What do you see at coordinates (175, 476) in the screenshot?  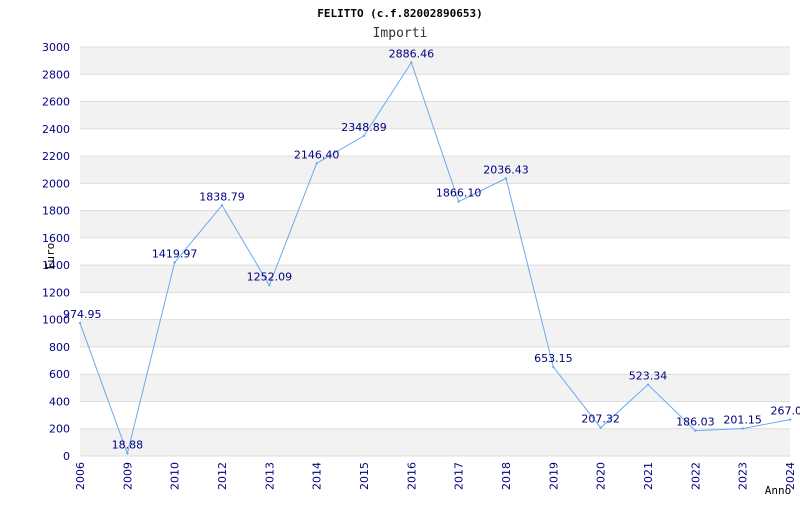 I see `x-tick-label: 2010` at bounding box center [175, 476].